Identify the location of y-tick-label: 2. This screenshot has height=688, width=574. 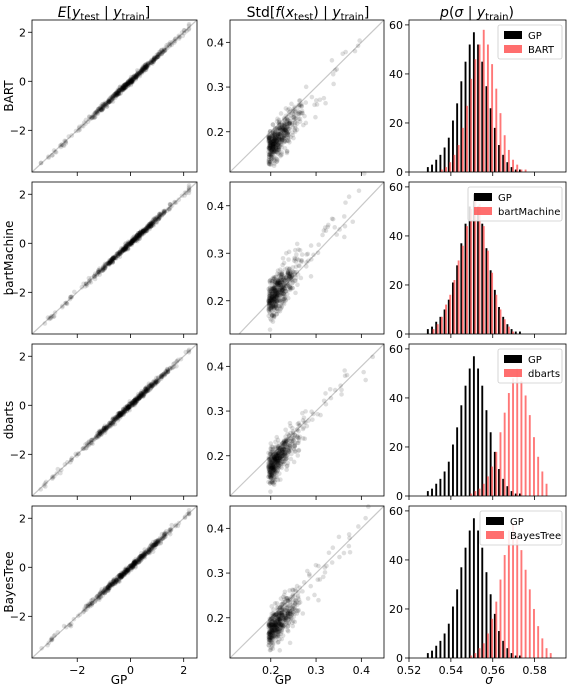
(22, 194).